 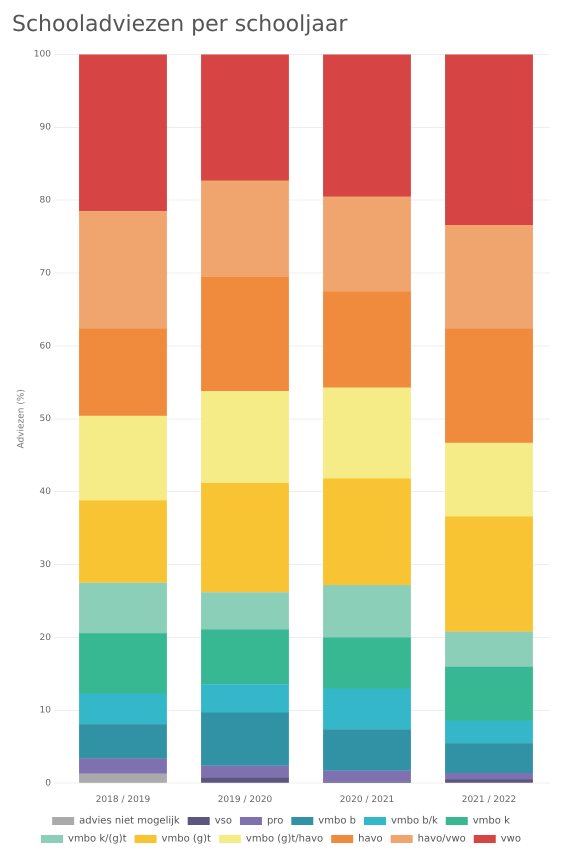 What do you see at coordinates (489, 799) in the screenshot?
I see `x-tick-label: 2021 / 2022` at bounding box center [489, 799].